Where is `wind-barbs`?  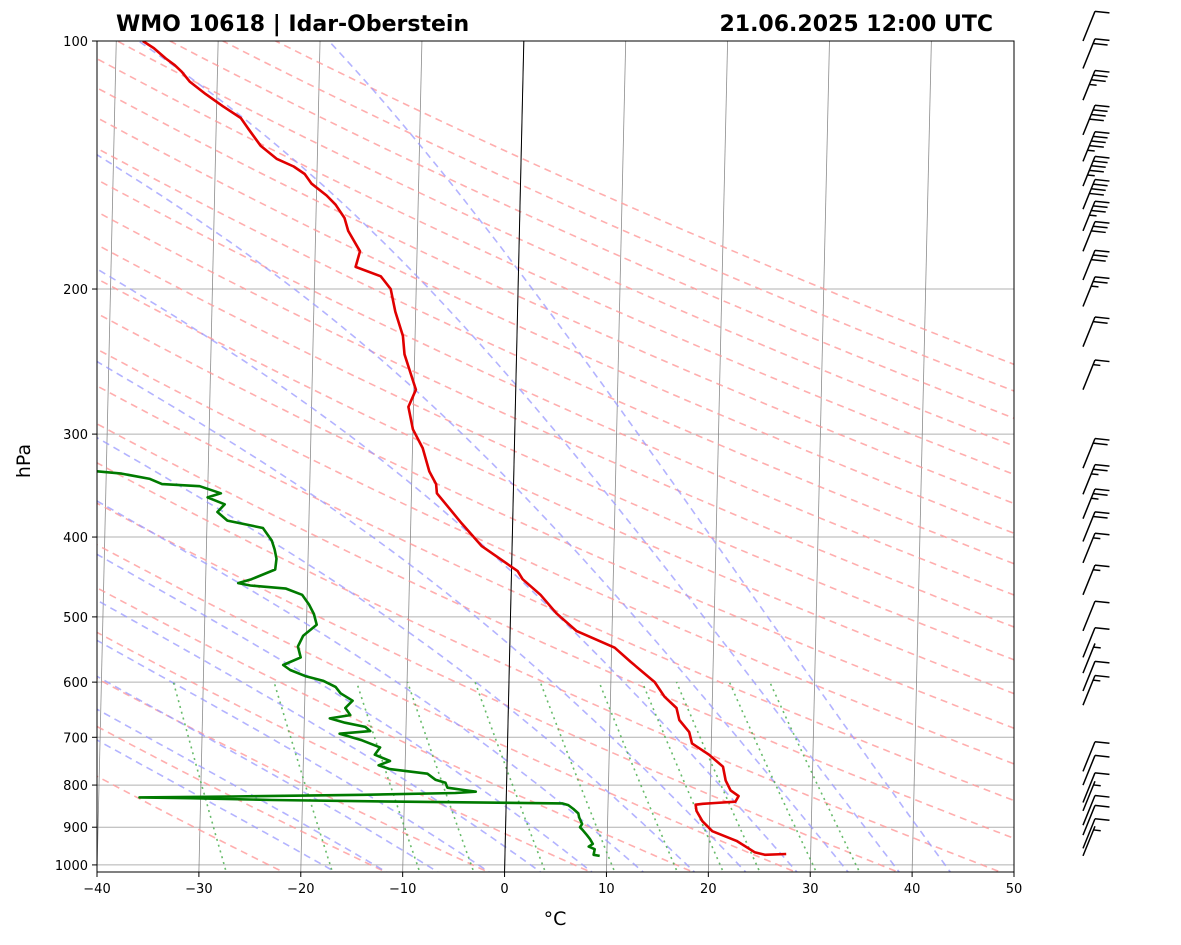 wind-barbs is located at coordinates (1096, 433).